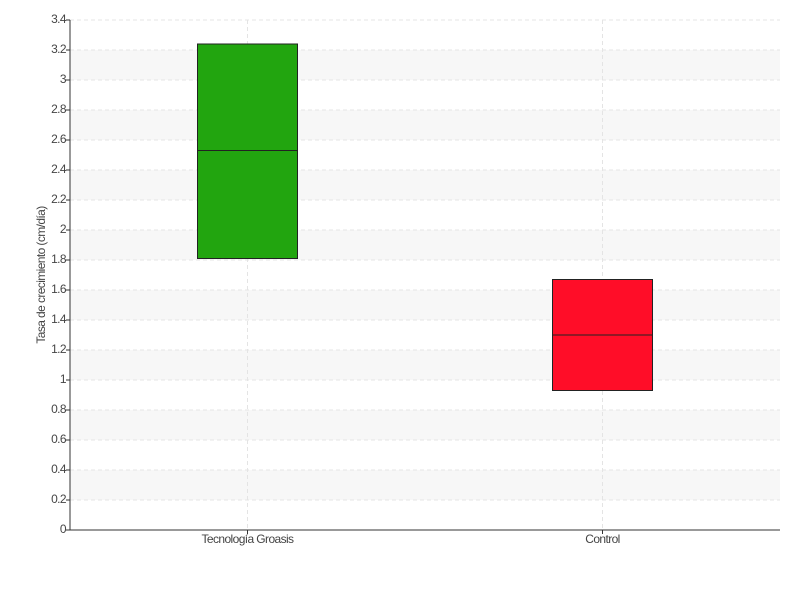  Describe the element at coordinates (59, 349) in the screenshot. I see `y-tick-label: 1.2` at that location.